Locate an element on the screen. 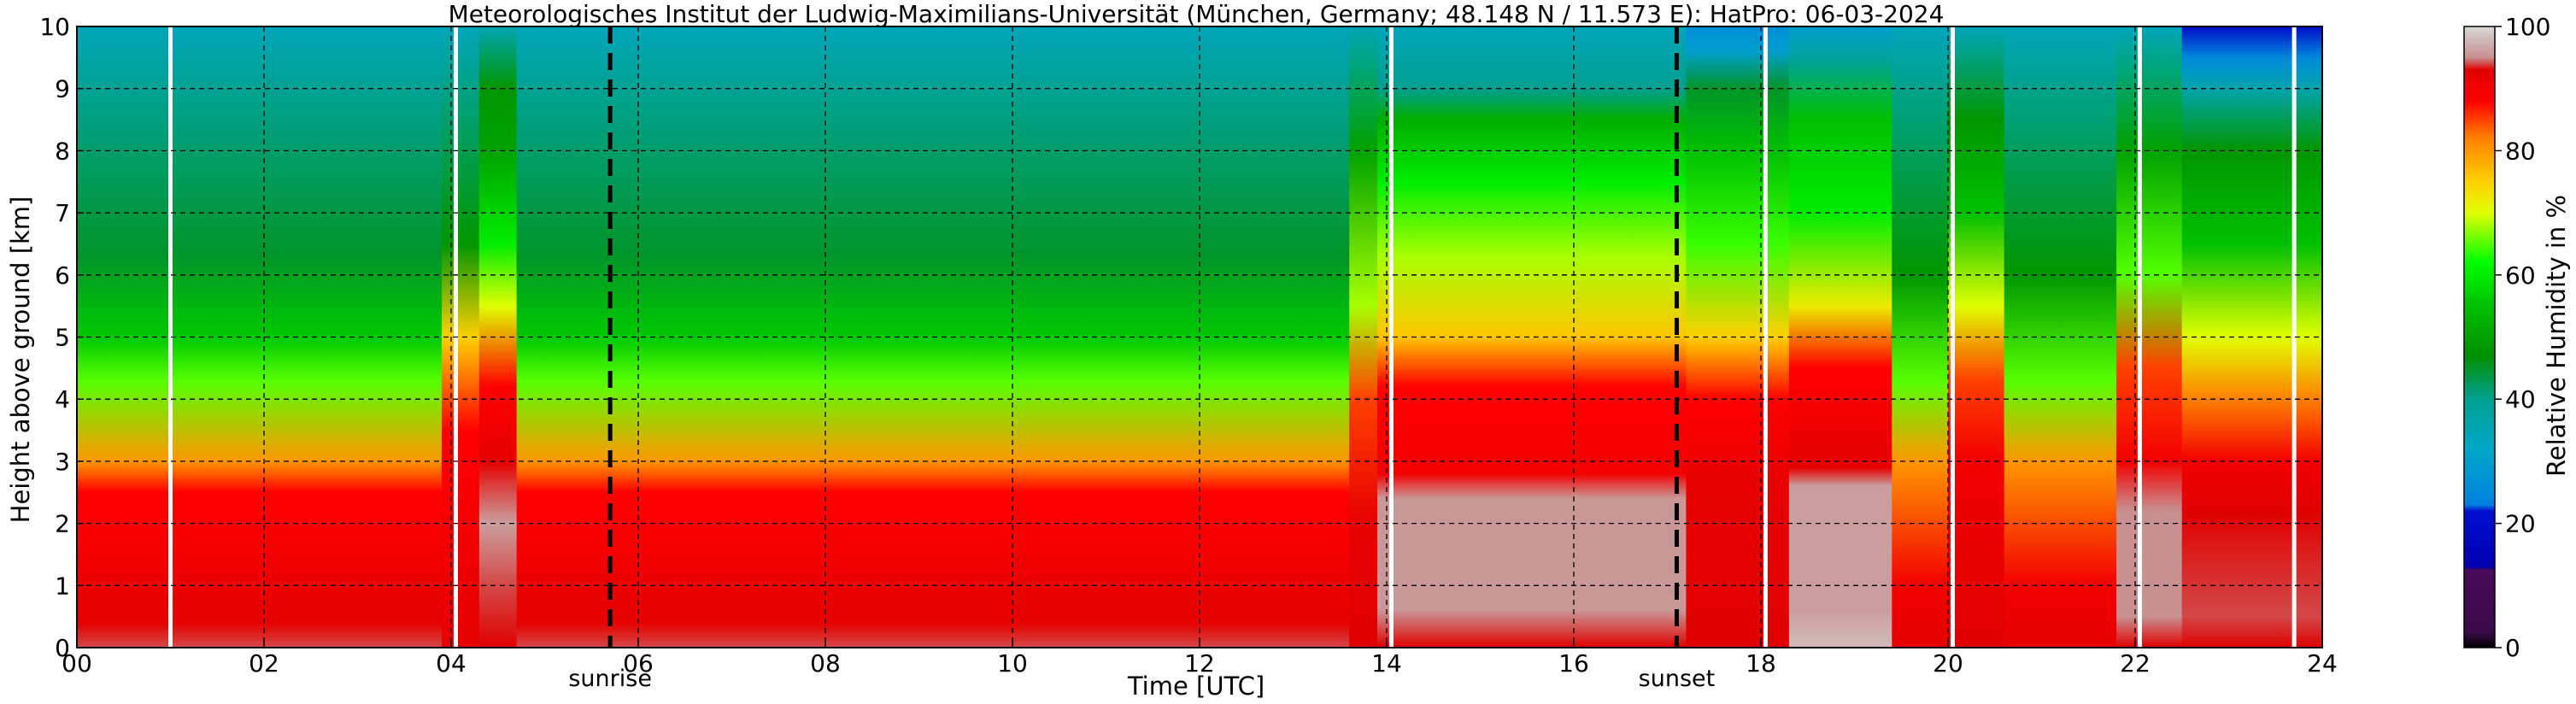  x-tick-label: 14 is located at coordinates (1386, 663).